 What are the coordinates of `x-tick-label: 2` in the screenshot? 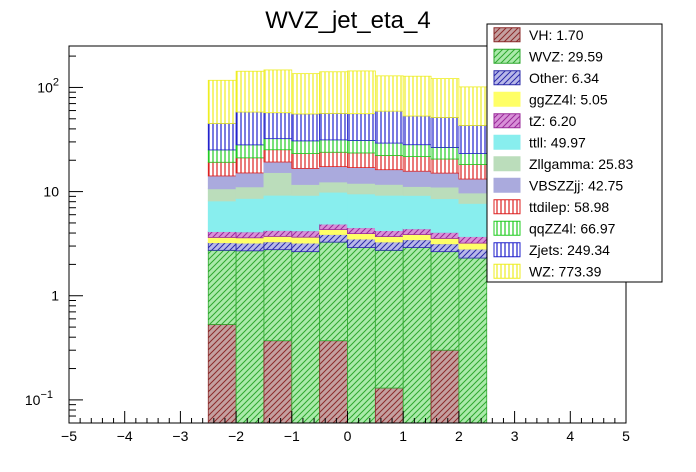 It's located at (459, 436).